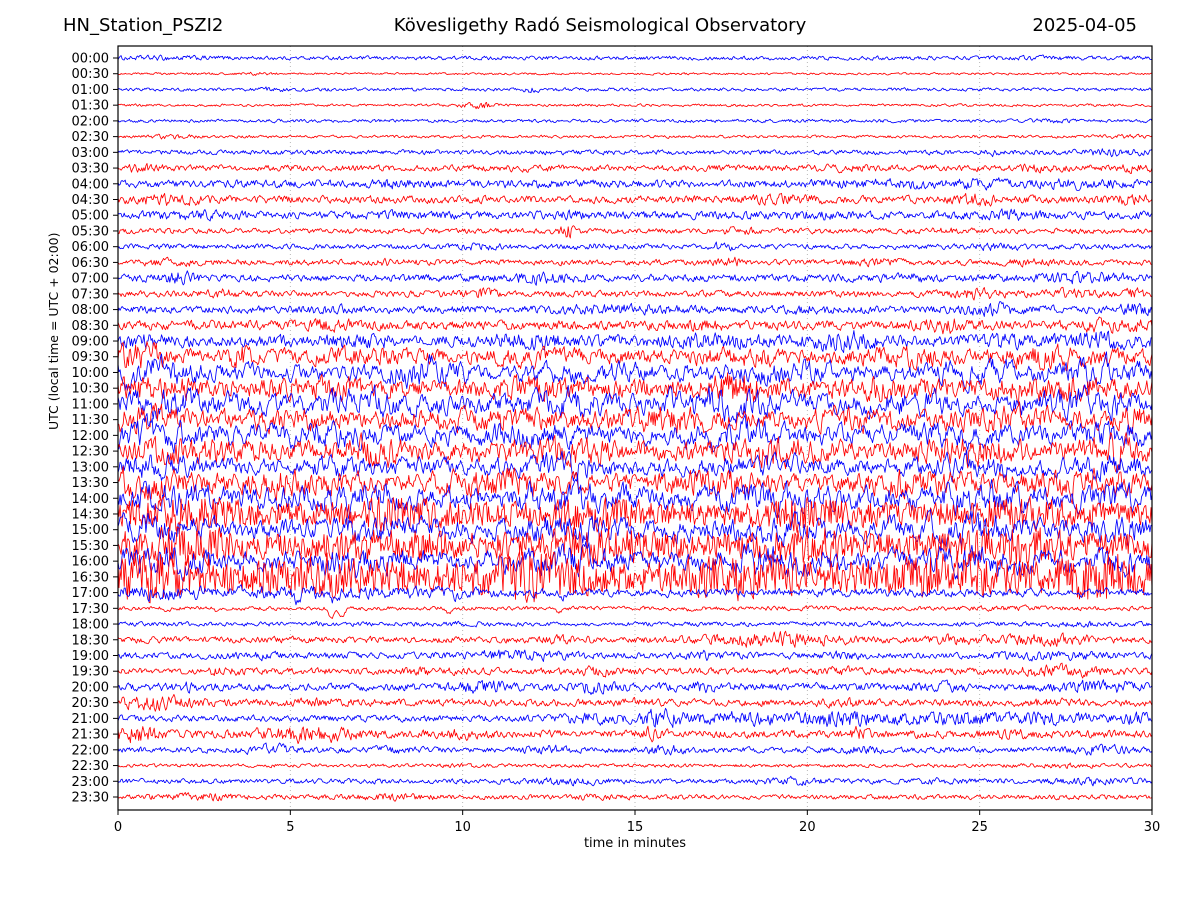 This screenshot has width=1200, height=900. Describe the element at coordinates (635, 717) in the screenshot. I see `trace-21:00` at that location.